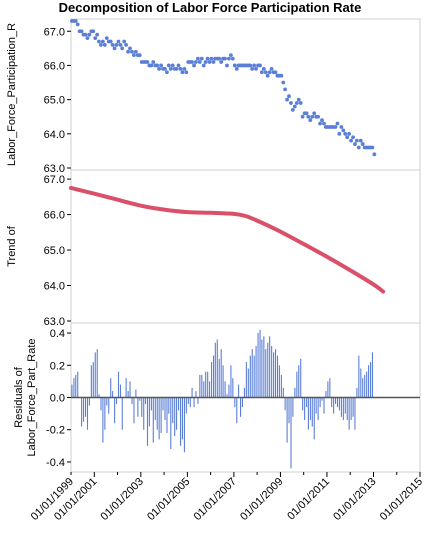 The width and height of the screenshot is (428, 547). What do you see at coordinates (308, 499) in the screenshot?
I see `x-tick-label: 01/01/2011` at bounding box center [308, 499].